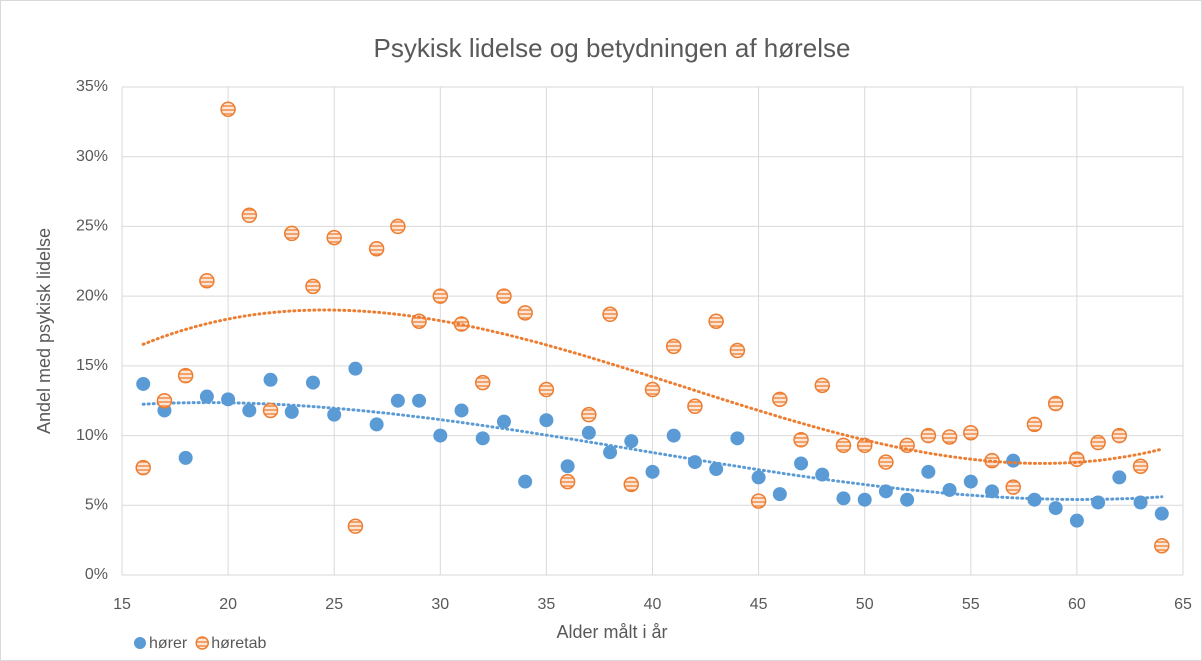  I want to click on legend-label: hører, so click(168, 643).